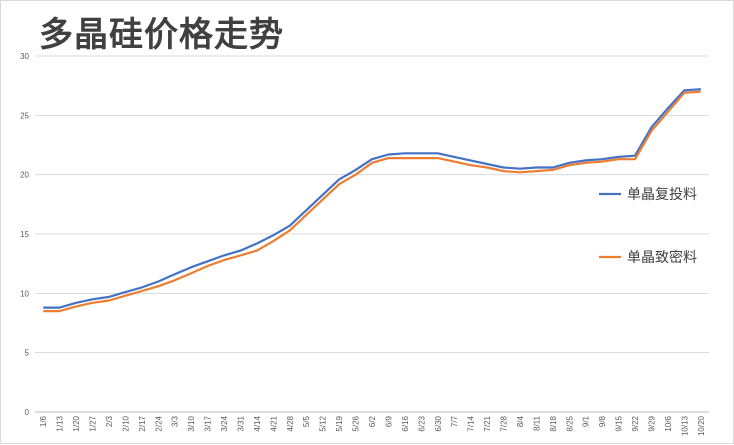 The image size is (734, 445). I want to click on x-tick-label: 3/3, so click(175, 421).